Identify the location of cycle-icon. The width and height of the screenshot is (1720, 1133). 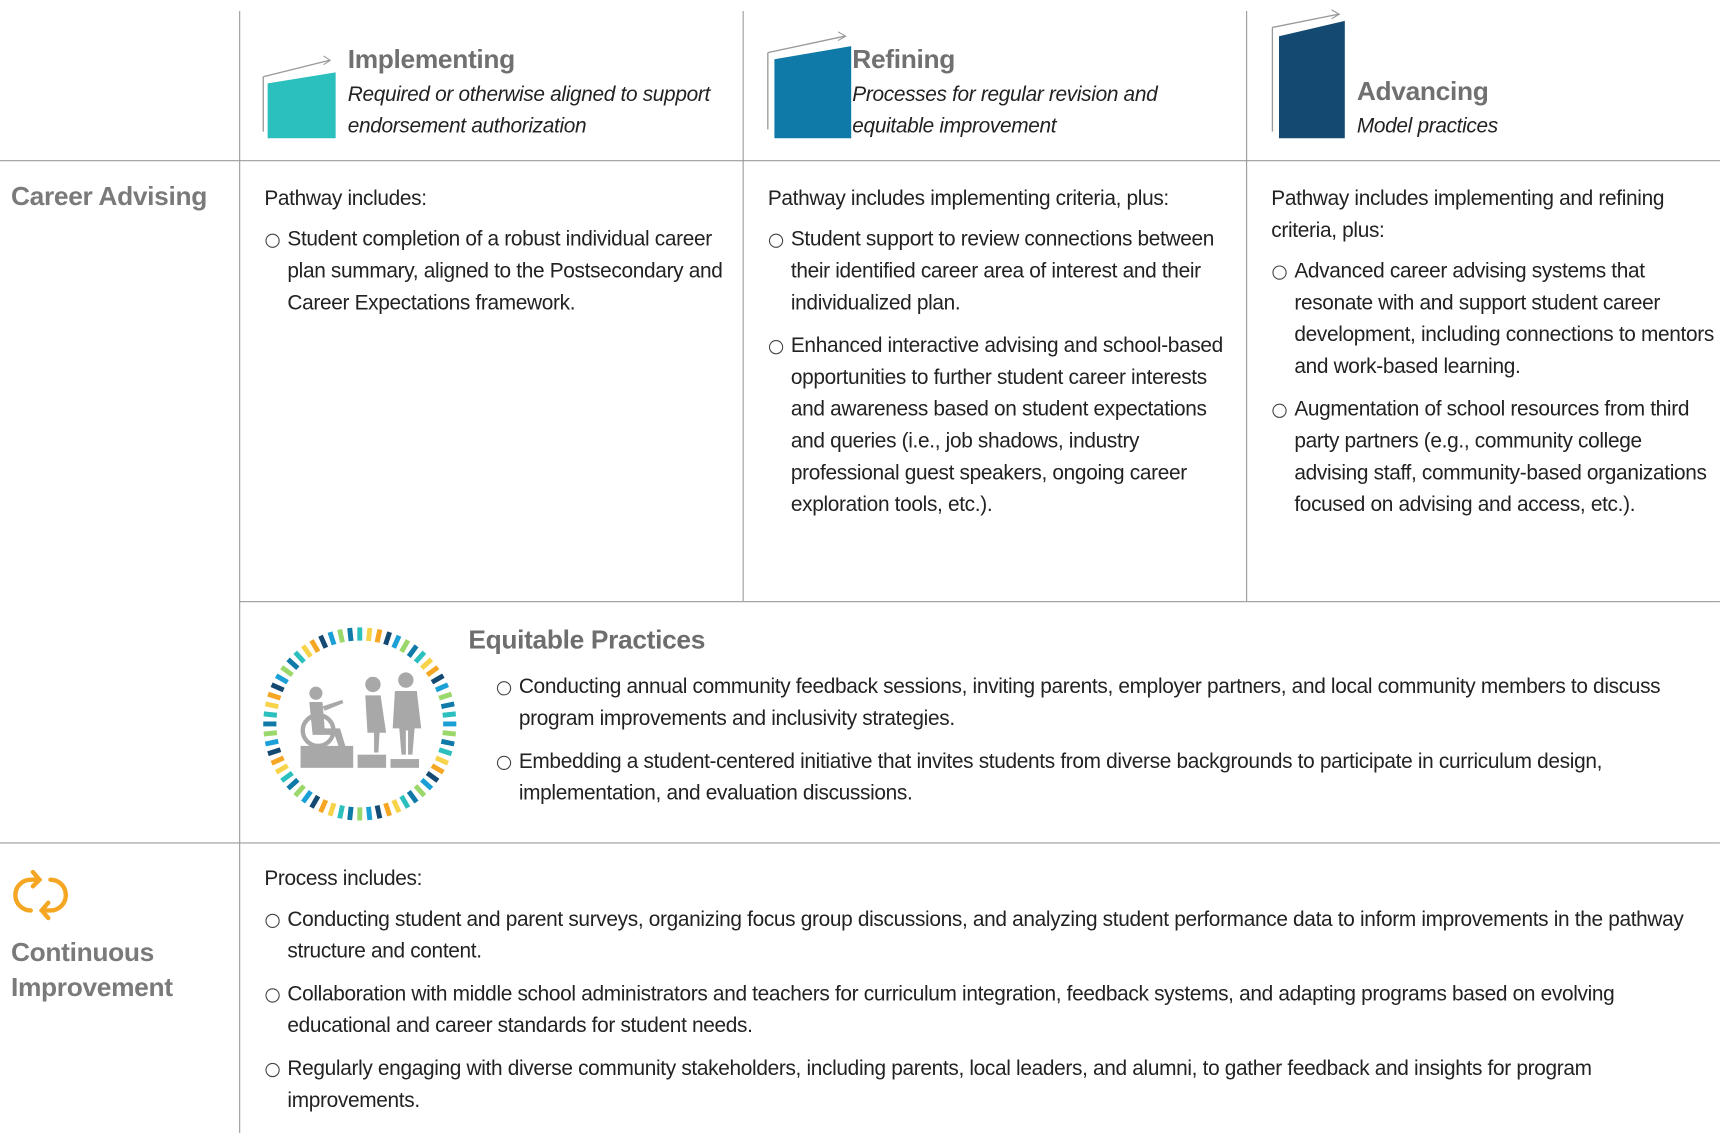
(40, 895).